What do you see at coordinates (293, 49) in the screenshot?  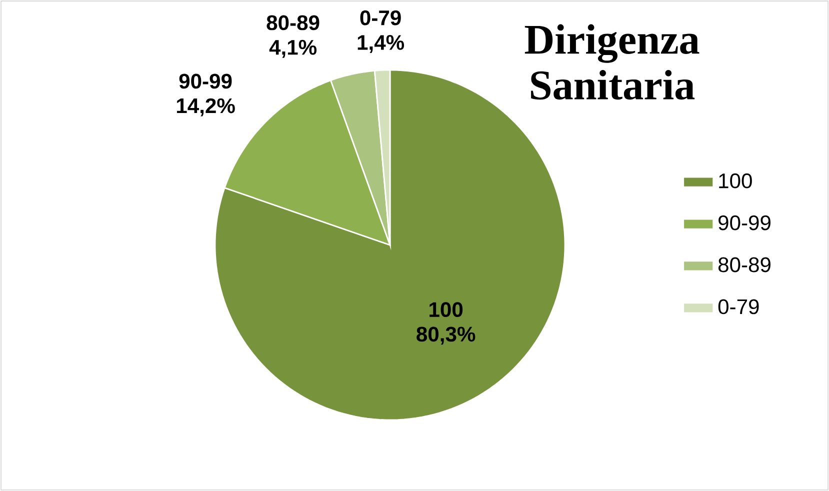 I see `data-label: 4,1%` at bounding box center [293, 49].